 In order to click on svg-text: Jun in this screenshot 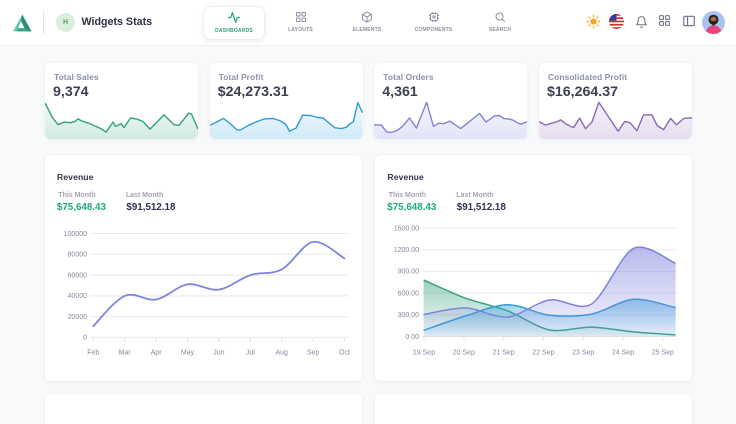, I will do `click(218, 353)`.